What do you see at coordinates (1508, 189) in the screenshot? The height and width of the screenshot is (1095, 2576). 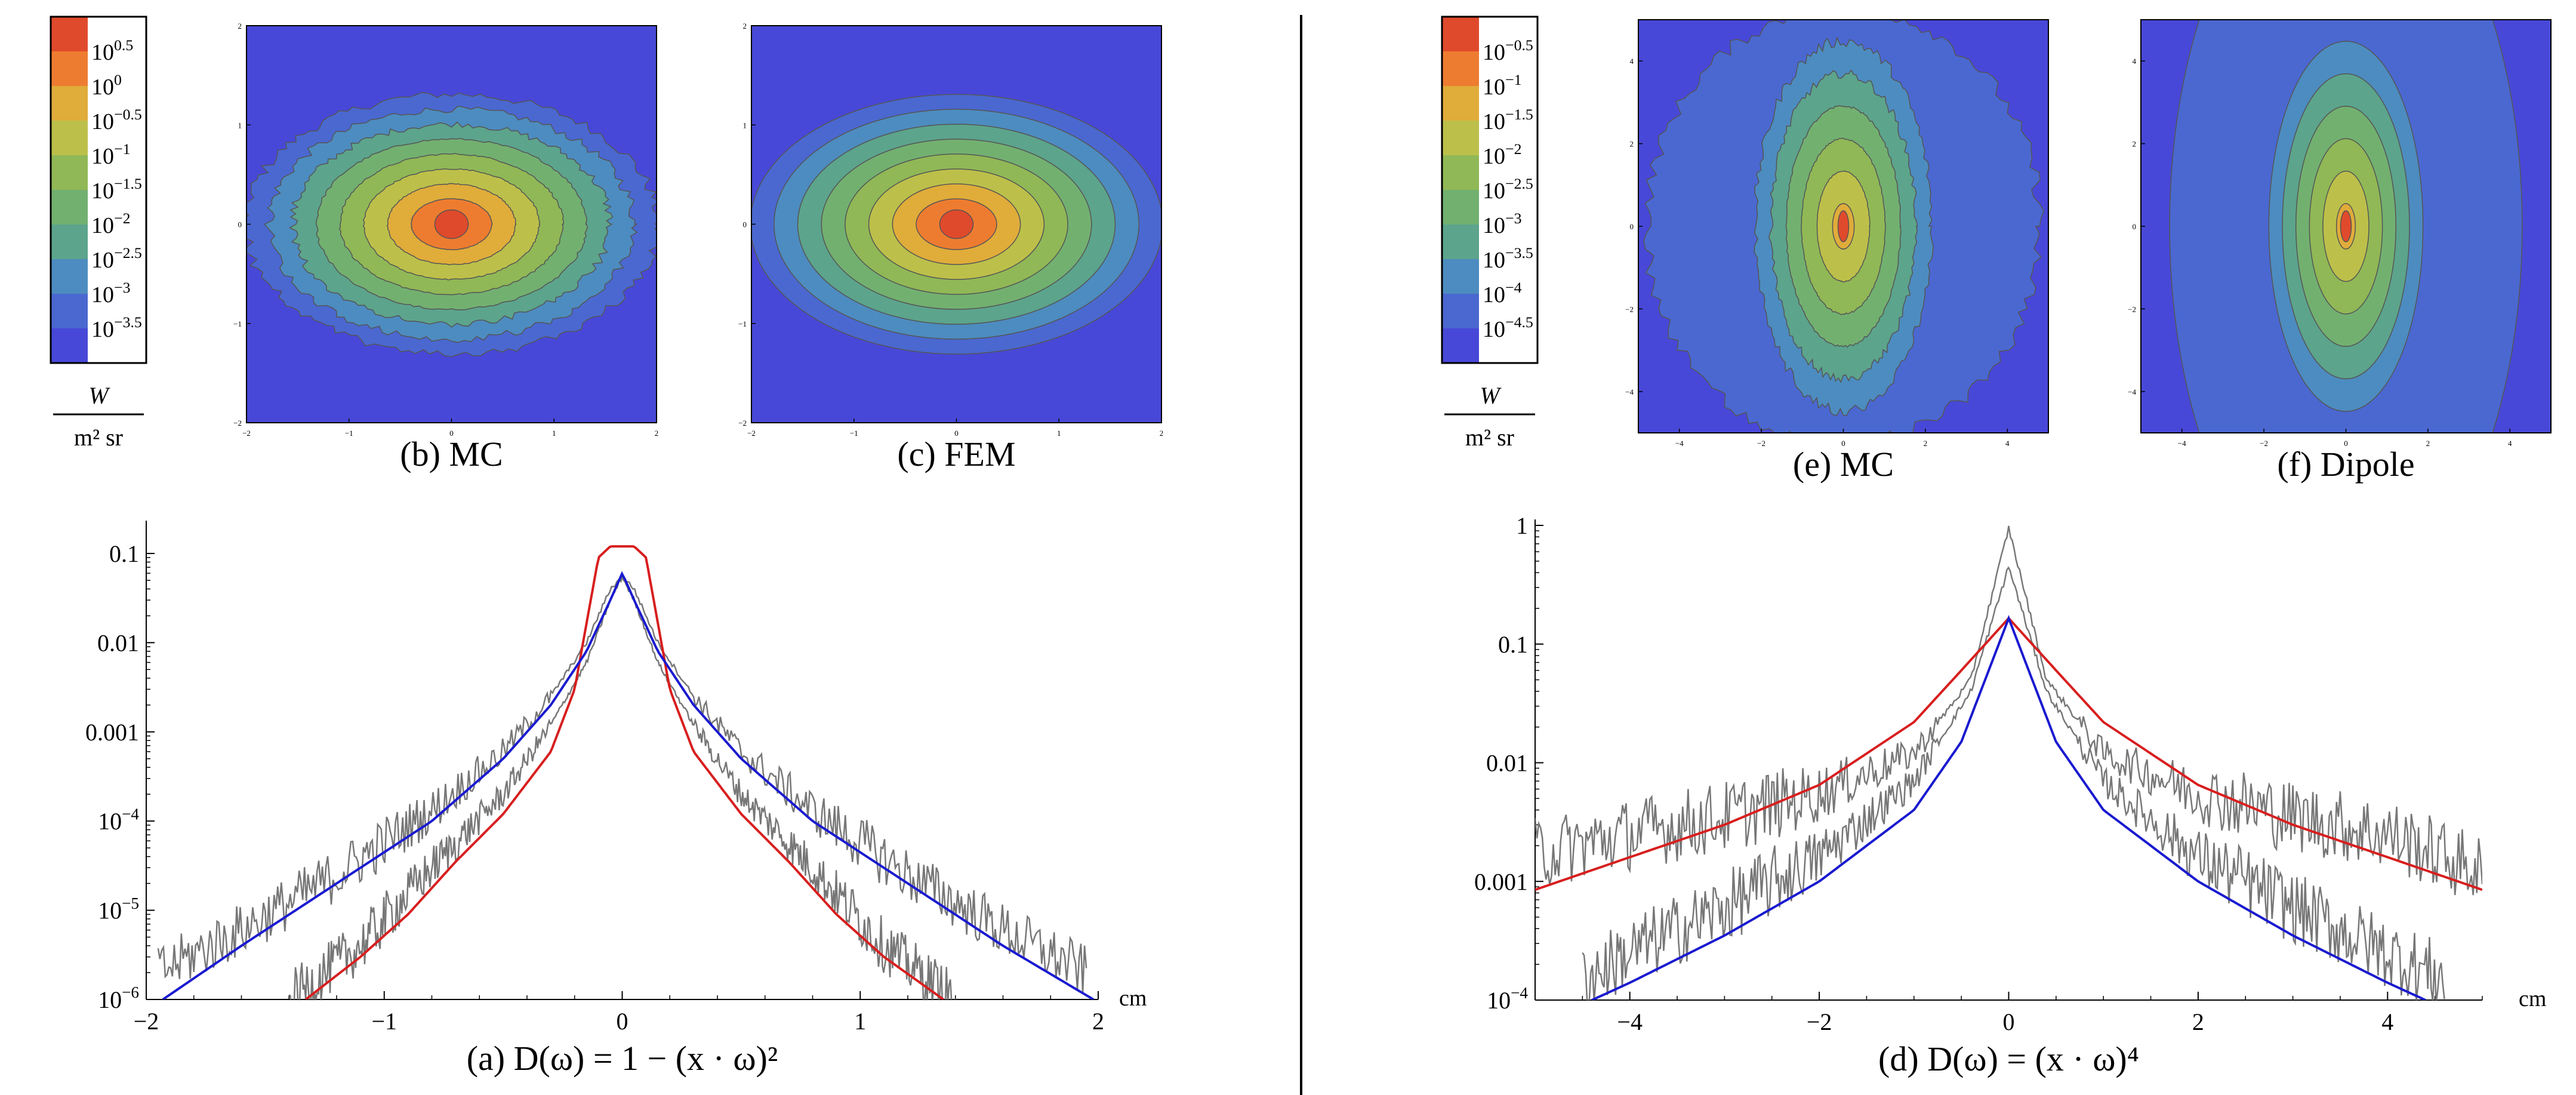 I see `legend-label: 10−2.5` at bounding box center [1508, 189].